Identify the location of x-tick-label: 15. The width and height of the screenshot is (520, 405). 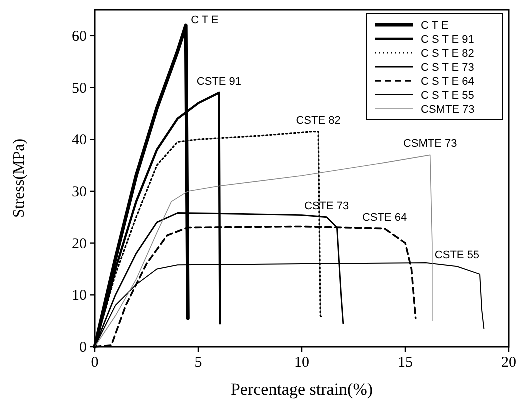
(405, 363).